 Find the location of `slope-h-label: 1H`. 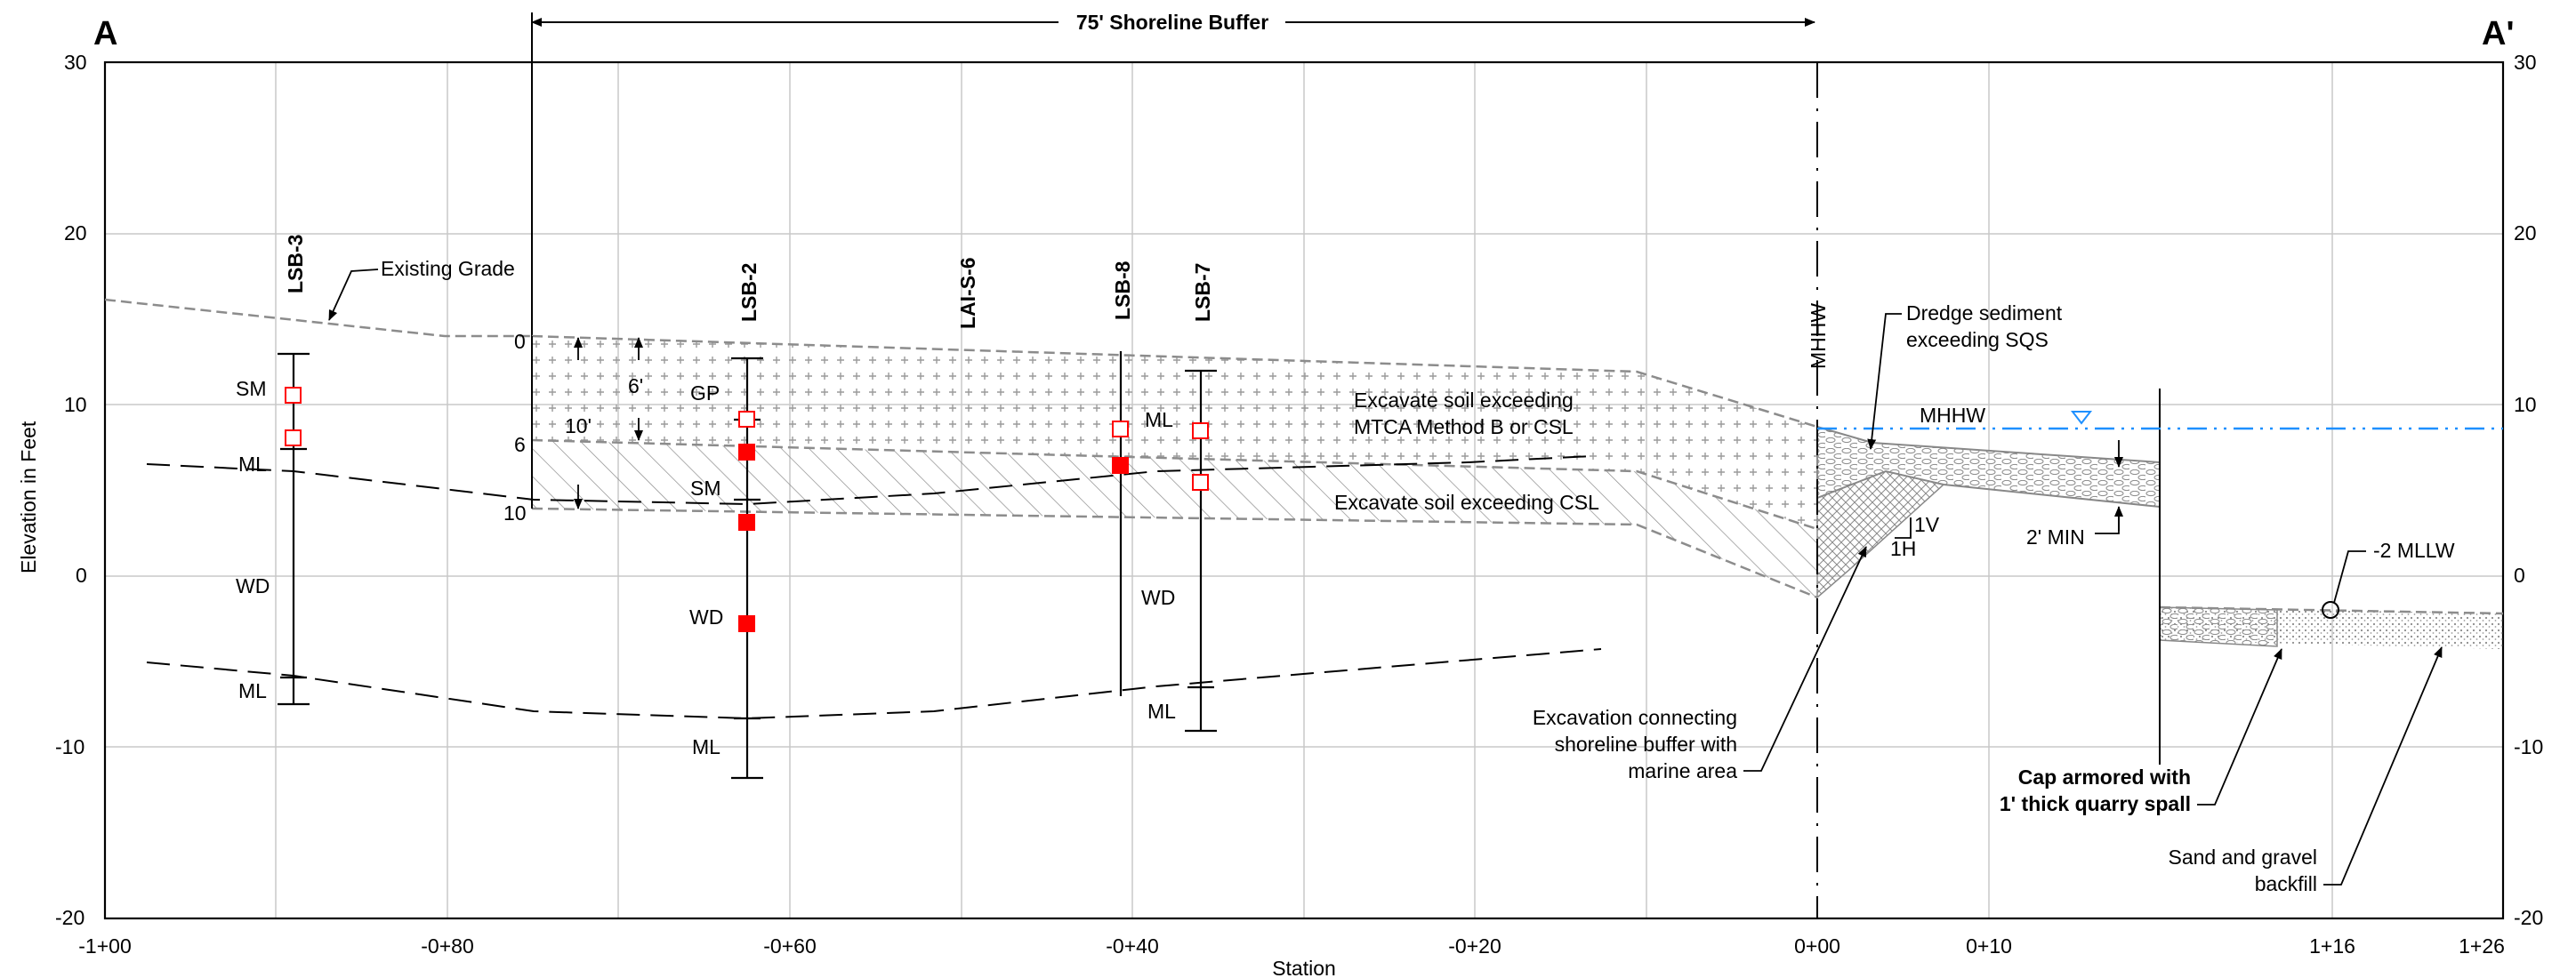

slope-h-label: 1H is located at coordinates (1903, 548).